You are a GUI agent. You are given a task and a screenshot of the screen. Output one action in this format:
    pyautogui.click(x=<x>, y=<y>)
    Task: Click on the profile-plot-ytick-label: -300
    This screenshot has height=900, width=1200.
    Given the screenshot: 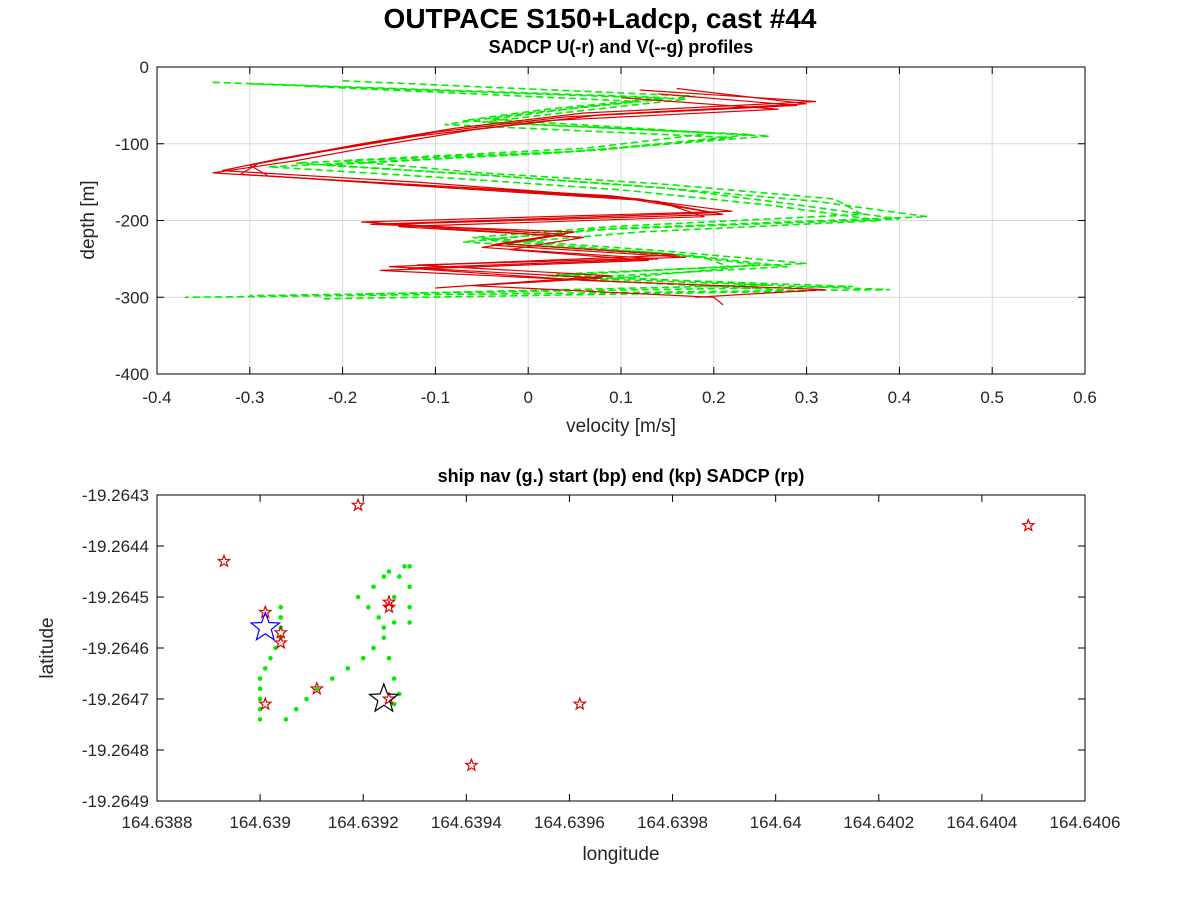 What is the action you would take?
    pyautogui.click(x=132, y=297)
    